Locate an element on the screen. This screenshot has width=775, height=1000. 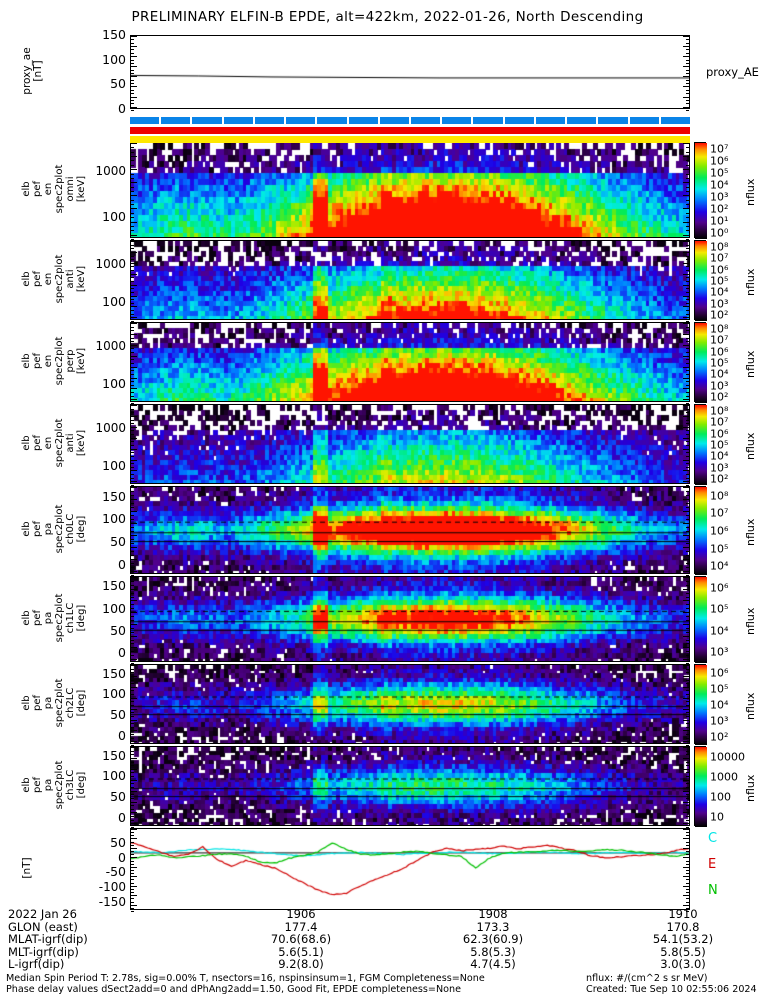
axis-table-value: 177.4 is located at coordinates (301, 926).